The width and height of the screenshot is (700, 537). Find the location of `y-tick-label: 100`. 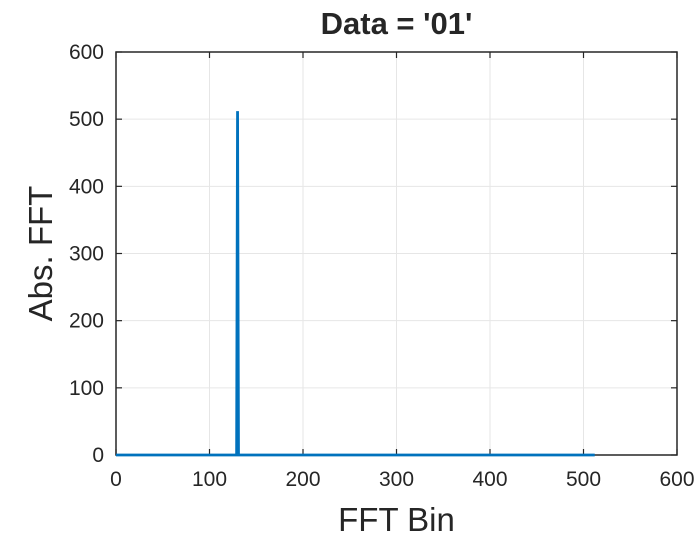

y-tick-label: 100 is located at coordinates (86, 388).